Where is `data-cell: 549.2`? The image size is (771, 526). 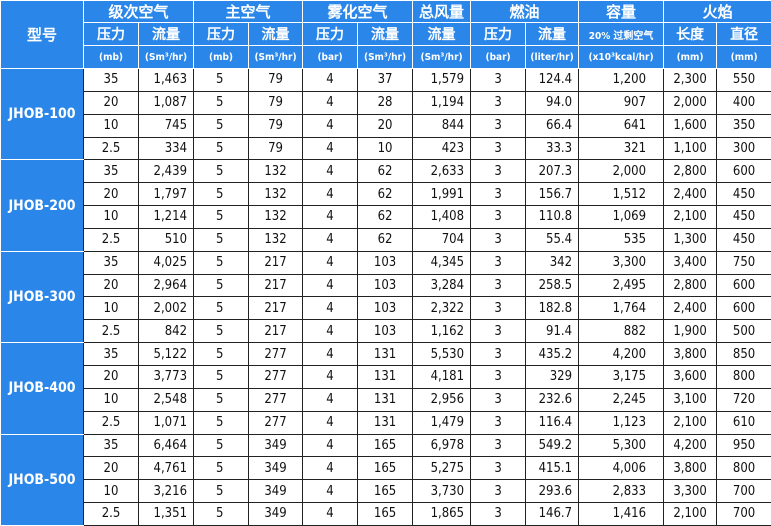
data-cell: 549.2 is located at coordinates (552, 445).